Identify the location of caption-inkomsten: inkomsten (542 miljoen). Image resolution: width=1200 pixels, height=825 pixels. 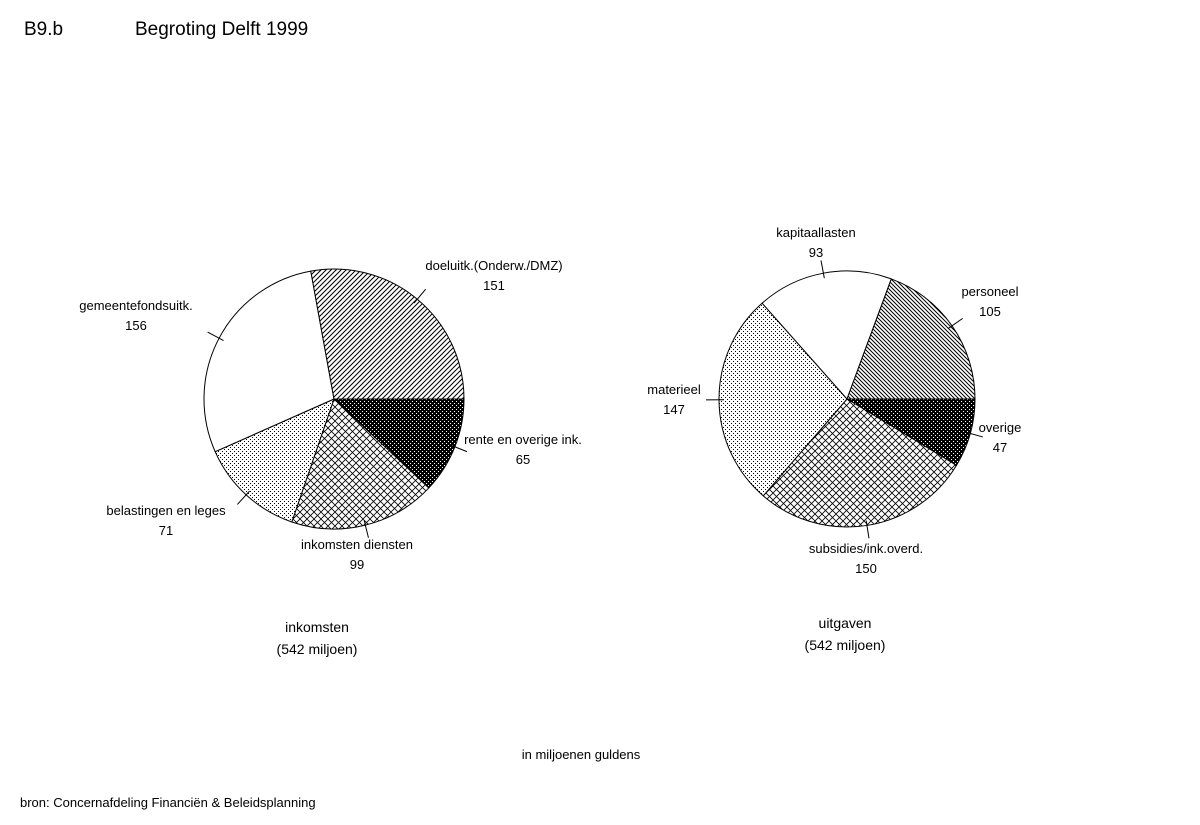
(317, 638).